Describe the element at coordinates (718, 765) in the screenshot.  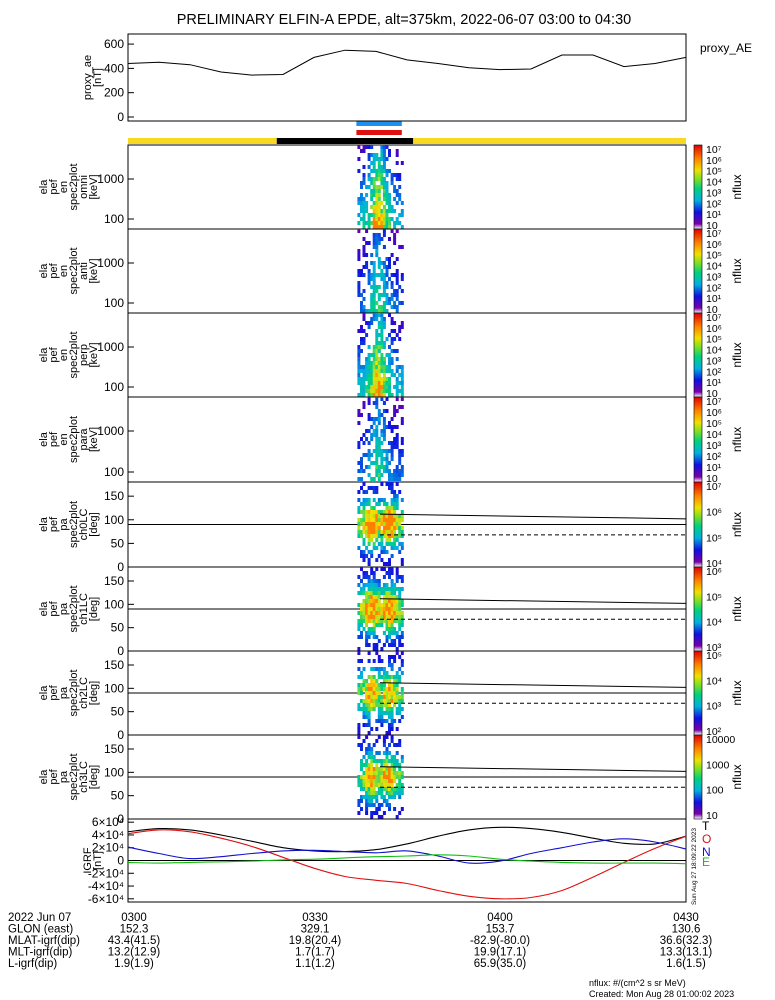
I see `colorbar-tick-label: 1000` at that location.